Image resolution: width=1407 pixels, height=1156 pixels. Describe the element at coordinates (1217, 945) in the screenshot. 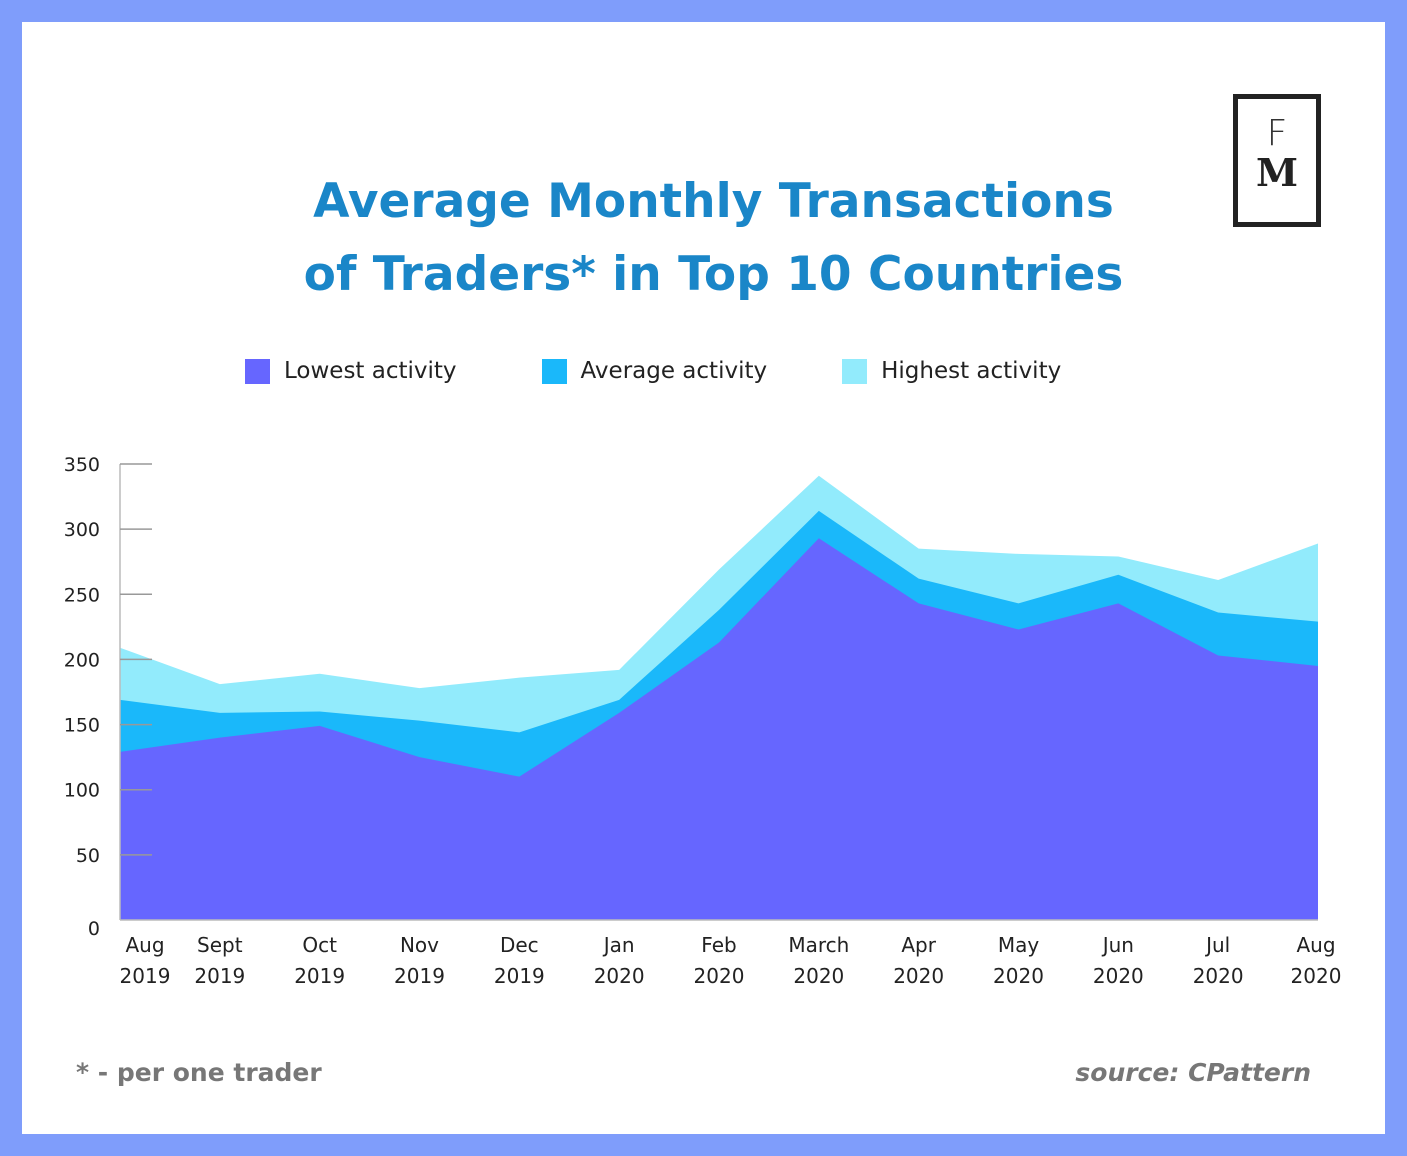

I see `x-tick-label: Jul` at that location.